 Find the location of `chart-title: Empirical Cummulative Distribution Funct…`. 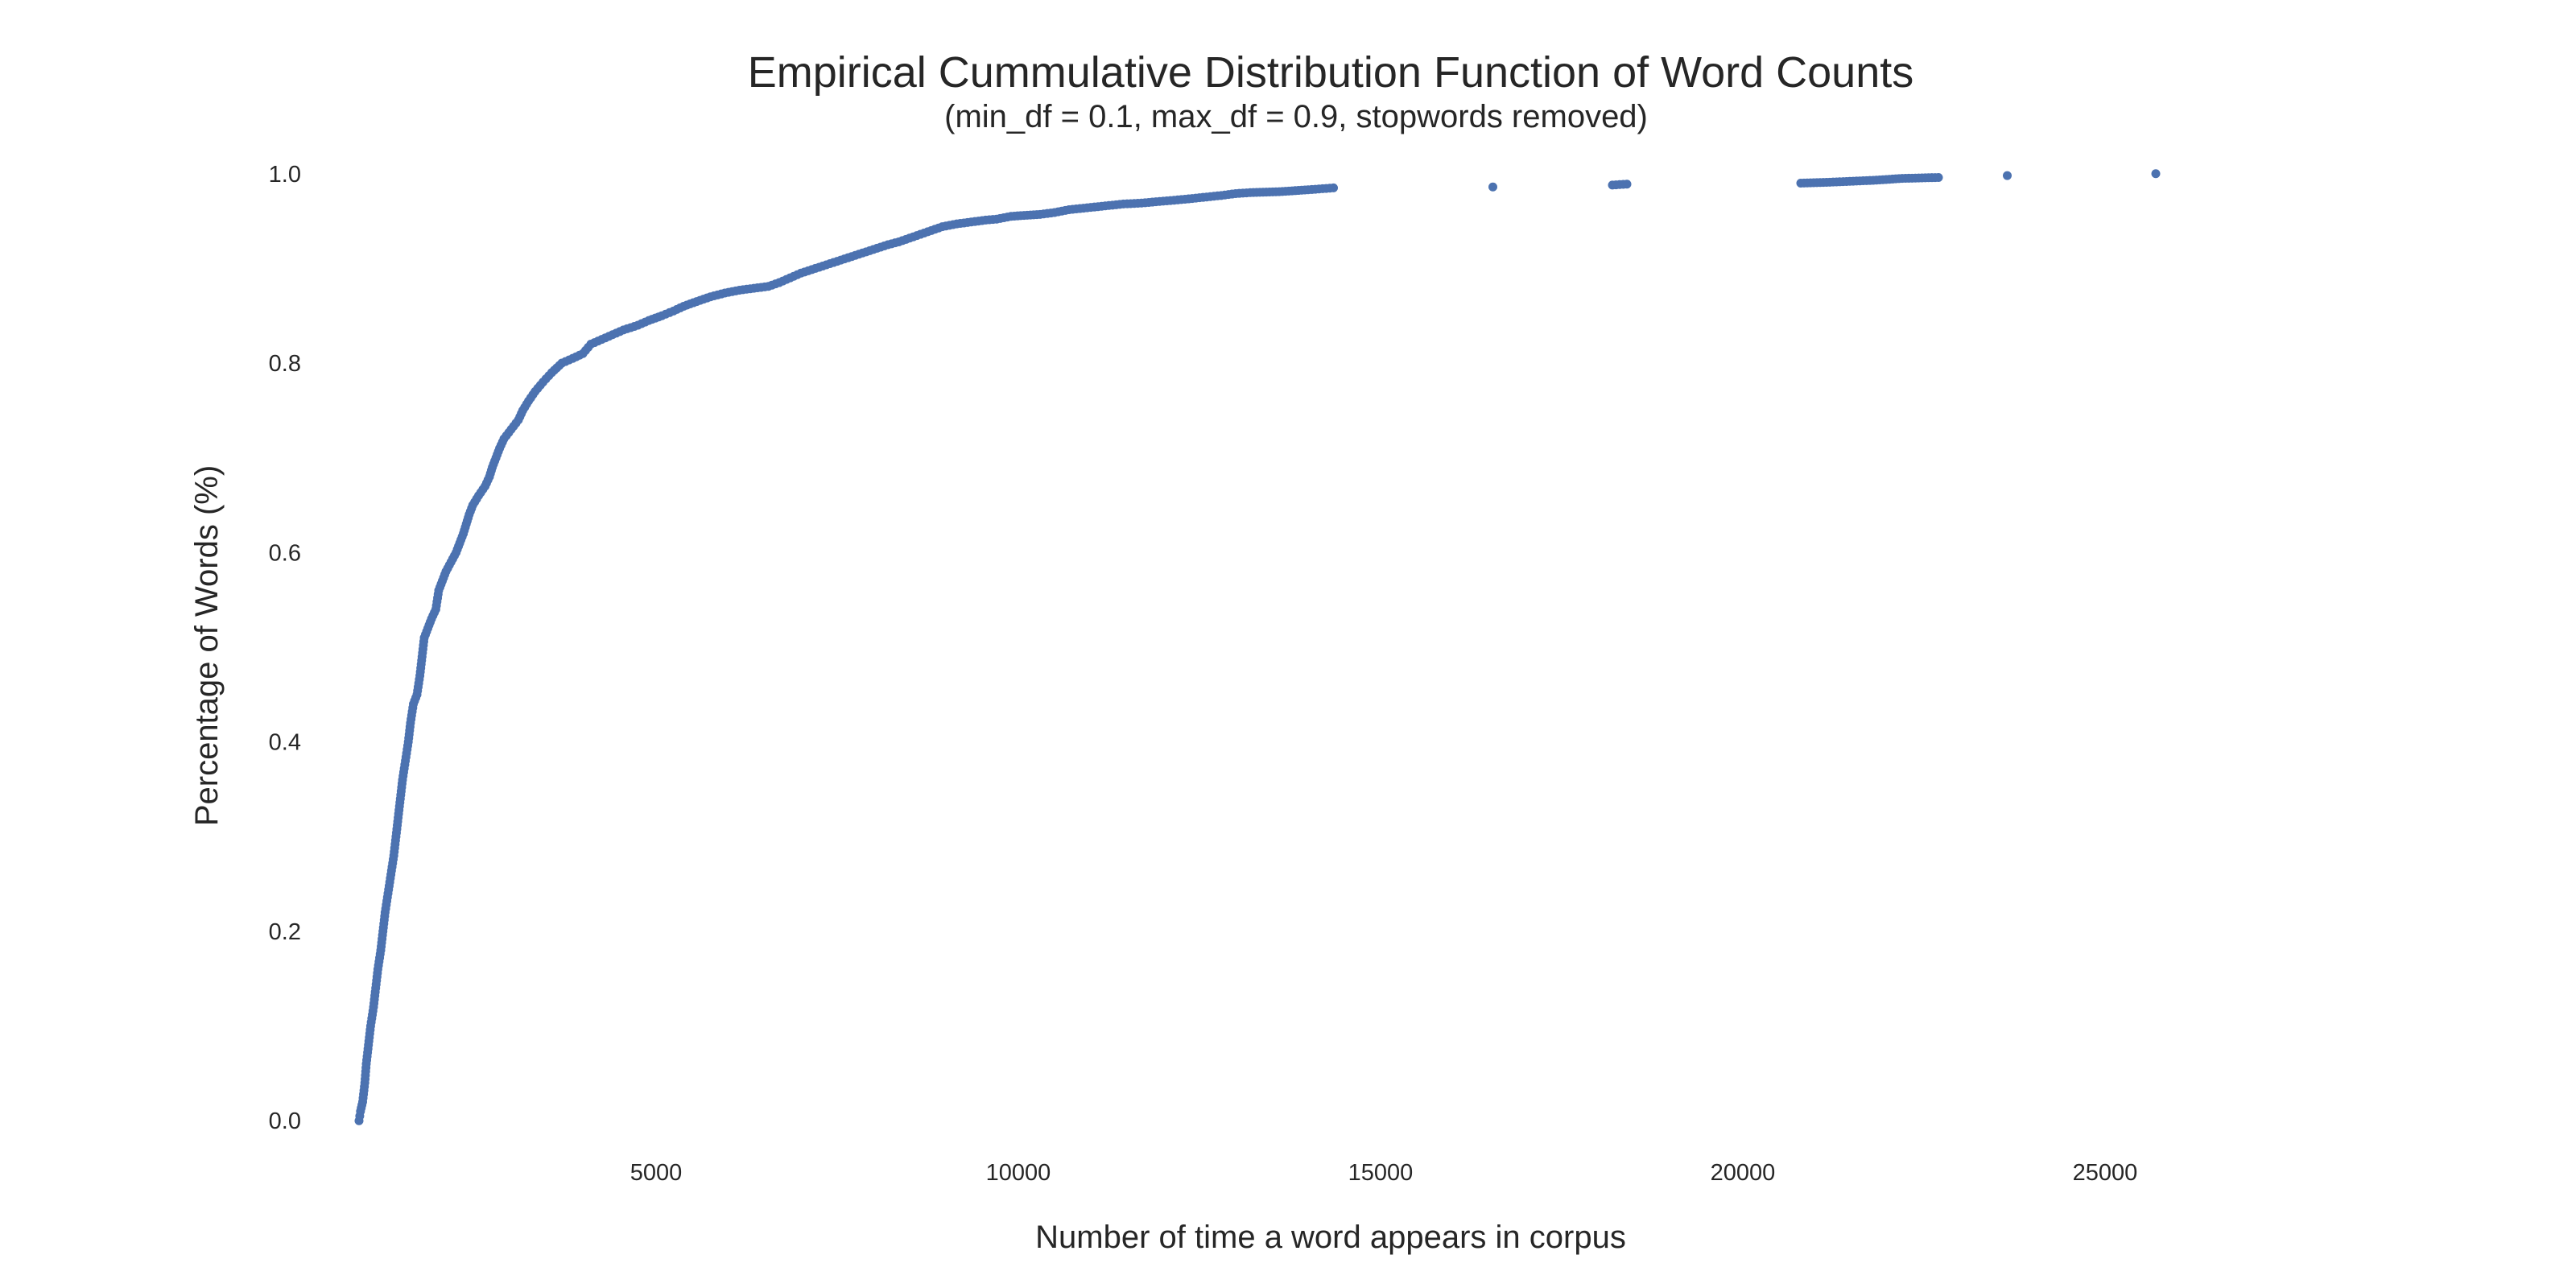

chart-title: Empirical Cummulative Distribution Funct… is located at coordinates (1331, 72).